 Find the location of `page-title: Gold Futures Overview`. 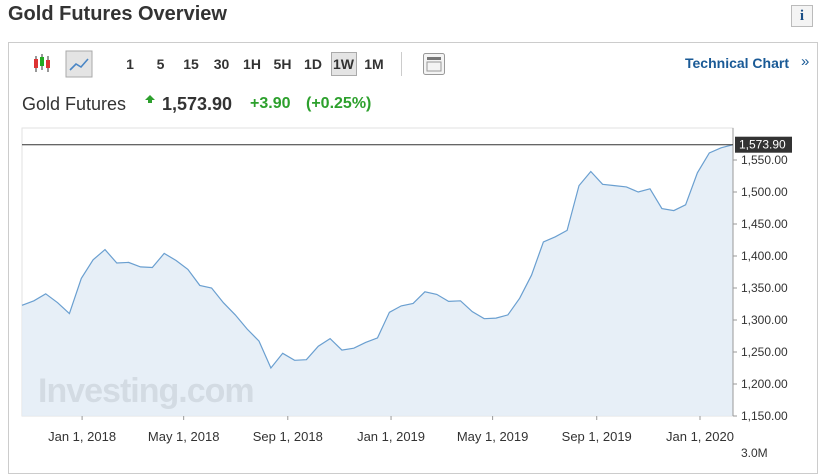

page-title: Gold Futures Overview is located at coordinates (117, 14).